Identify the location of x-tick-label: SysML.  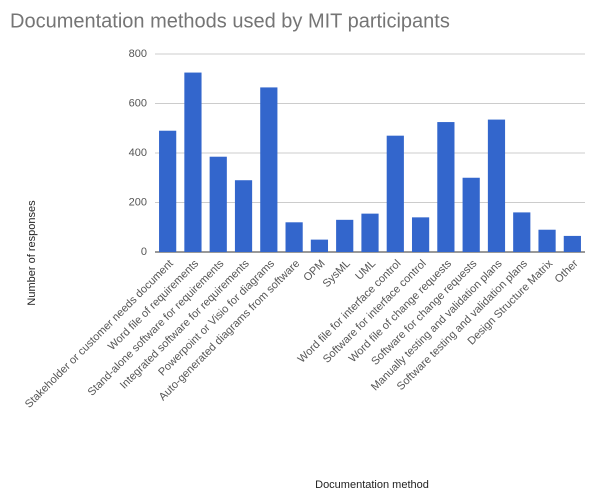
(337, 274).